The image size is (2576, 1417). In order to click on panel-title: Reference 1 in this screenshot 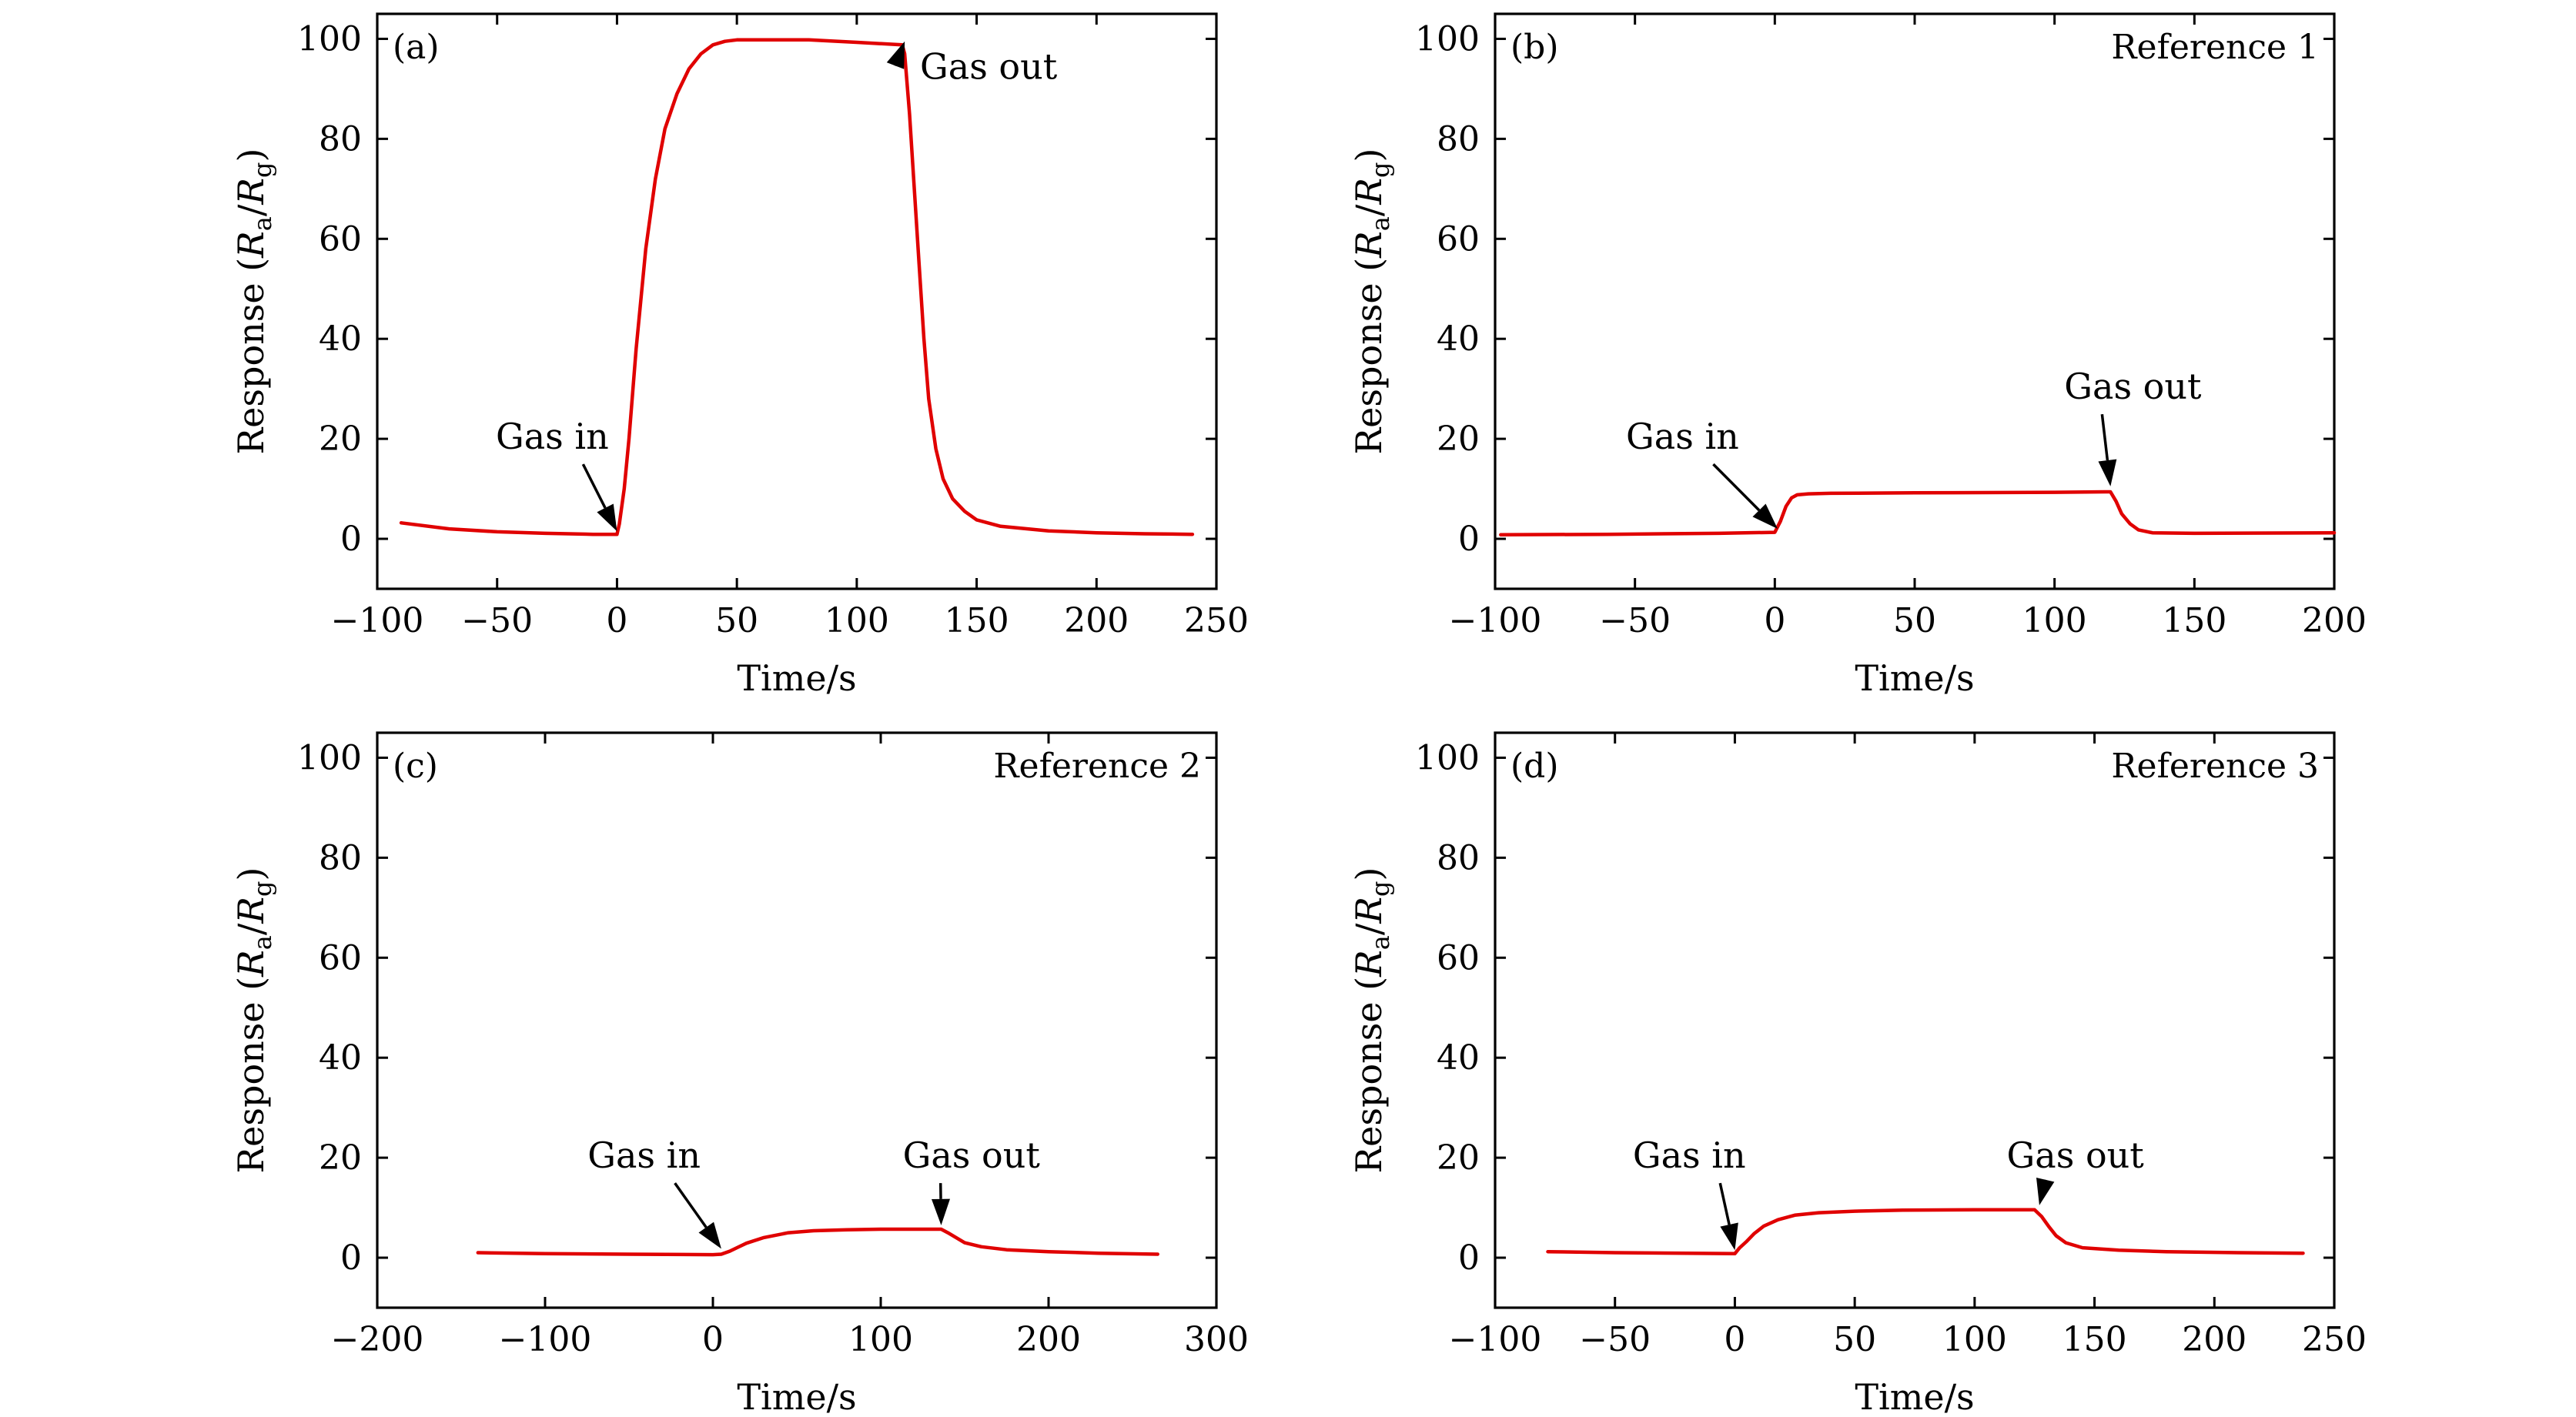, I will do `click(2215, 47)`.